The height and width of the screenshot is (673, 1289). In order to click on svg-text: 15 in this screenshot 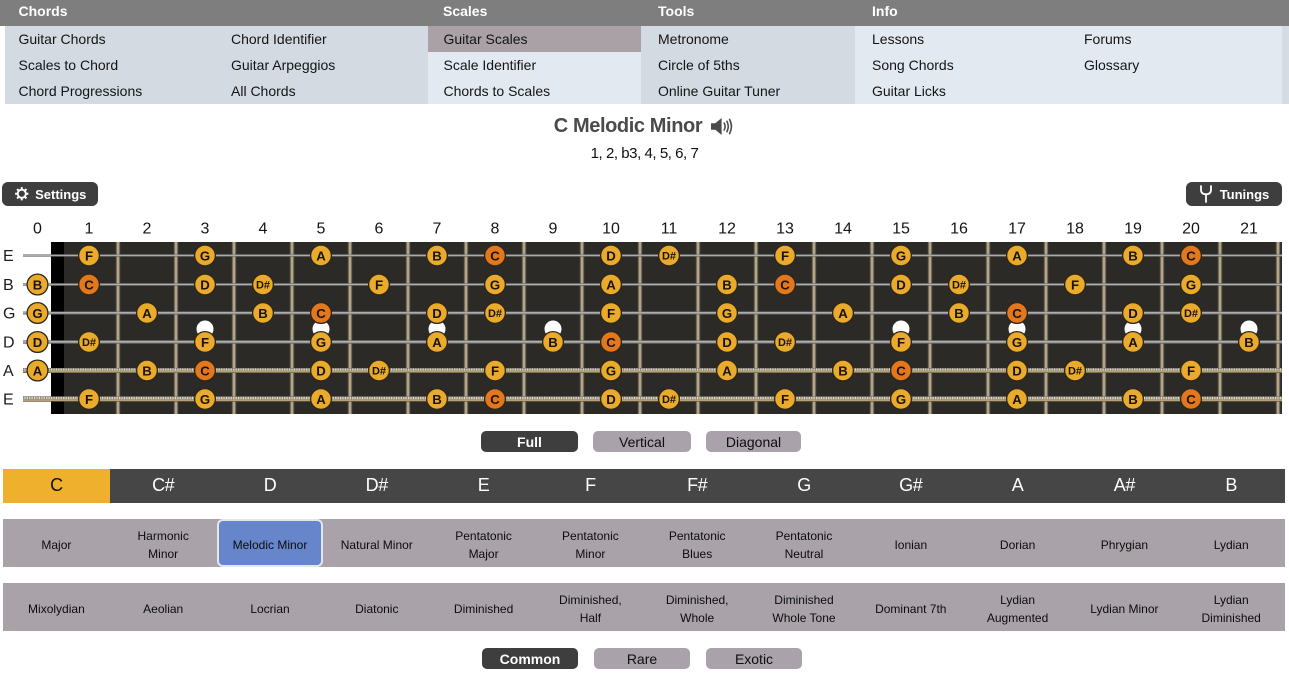, I will do `click(901, 229)`.